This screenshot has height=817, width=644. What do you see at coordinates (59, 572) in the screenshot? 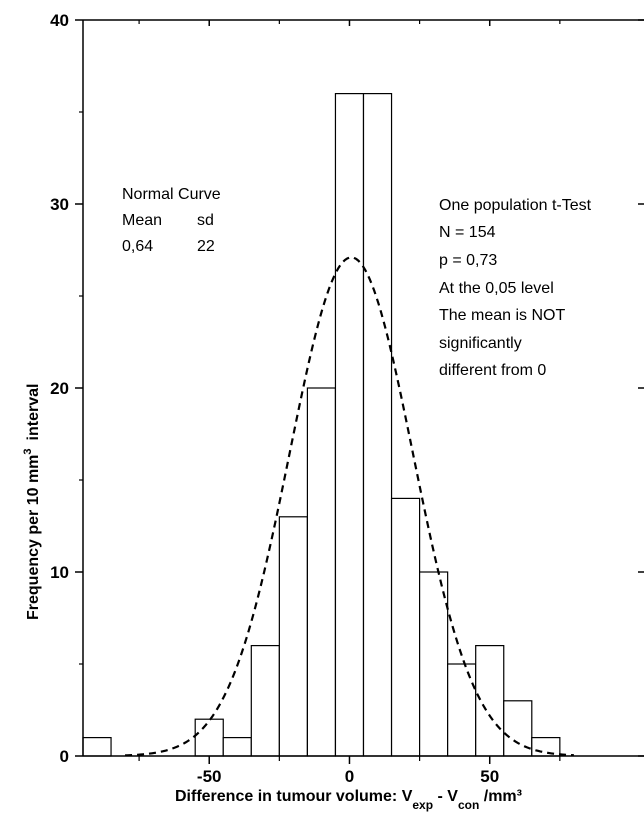
I see `y-tick-label: 10` at bounding box center [59, 572].